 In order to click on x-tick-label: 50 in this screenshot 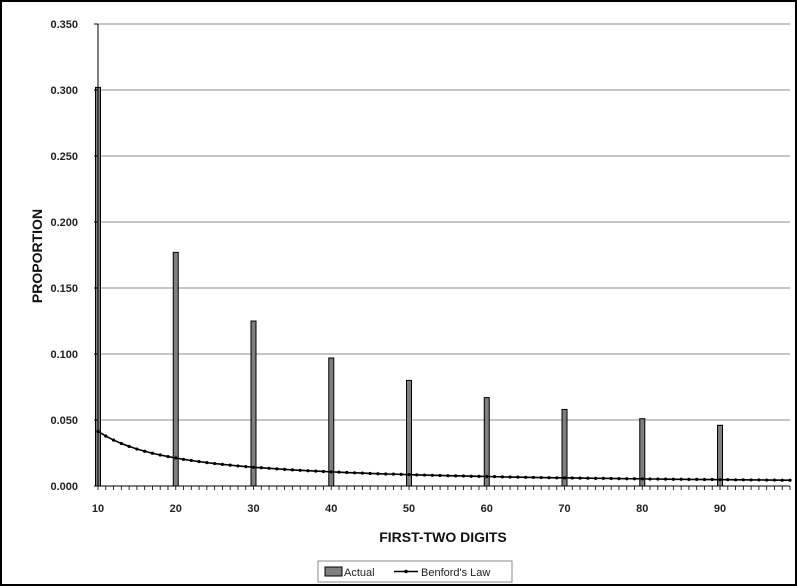, I will do `click(409, 509)`.